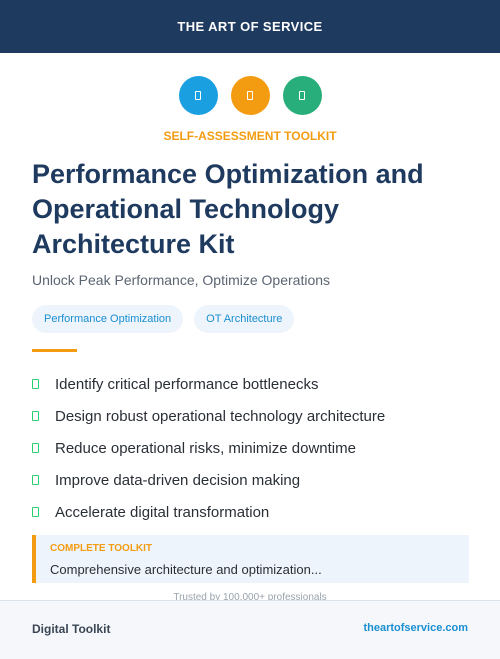 Image resolution: width=500 pixels, height=659 pixels. What do you see at coordinates (101, 548) in the screenshot?
I see `callout-label: COMPLETE TOOLKIT` at bounding box center [101, 548].